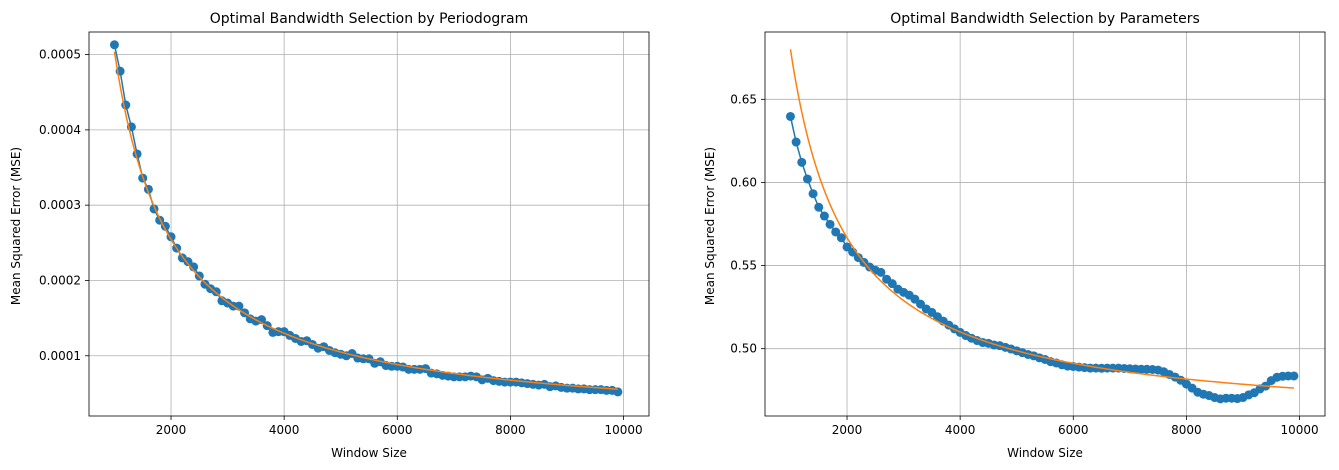  I want to click on y-tick-label: 0.65, so click(743, 99).